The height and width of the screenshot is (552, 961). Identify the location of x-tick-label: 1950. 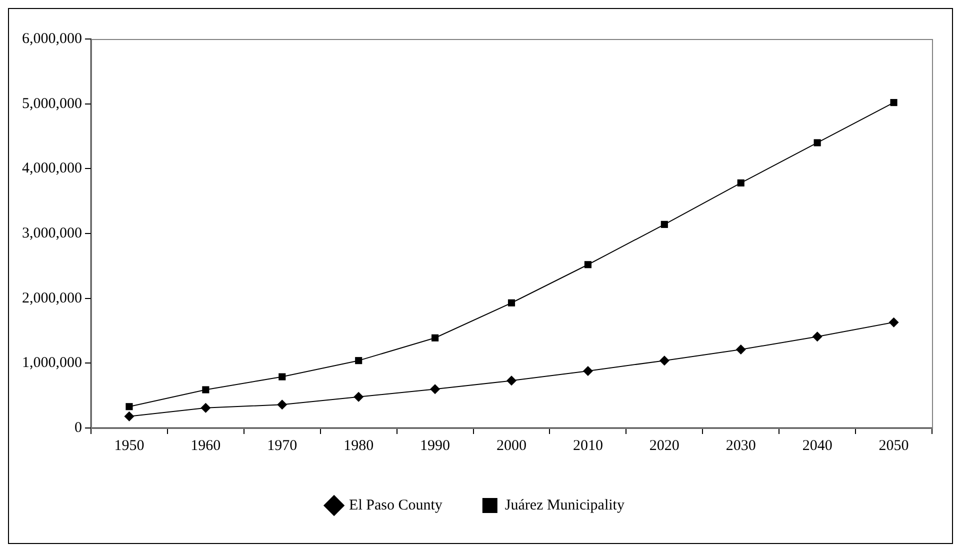
(129, 446).